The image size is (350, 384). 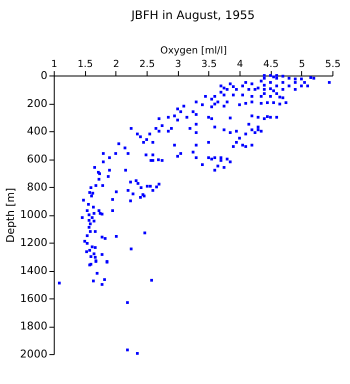 What do you see at coordinates (147, 64) in the screenshot?
I see `x-tick-label: 2.5` at bounding box center [147, 64].